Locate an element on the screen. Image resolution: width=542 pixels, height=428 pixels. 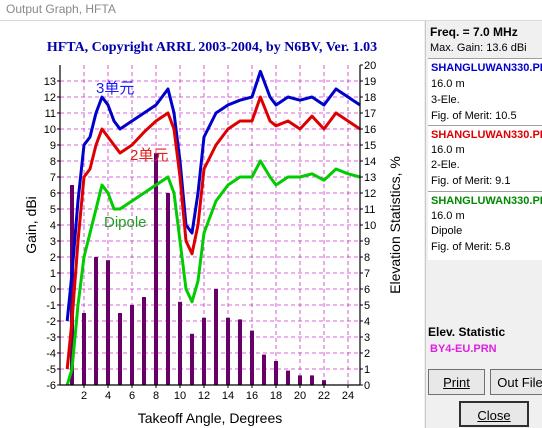
series-annotation-1: 3单元 is located at coordinates (115, 88).